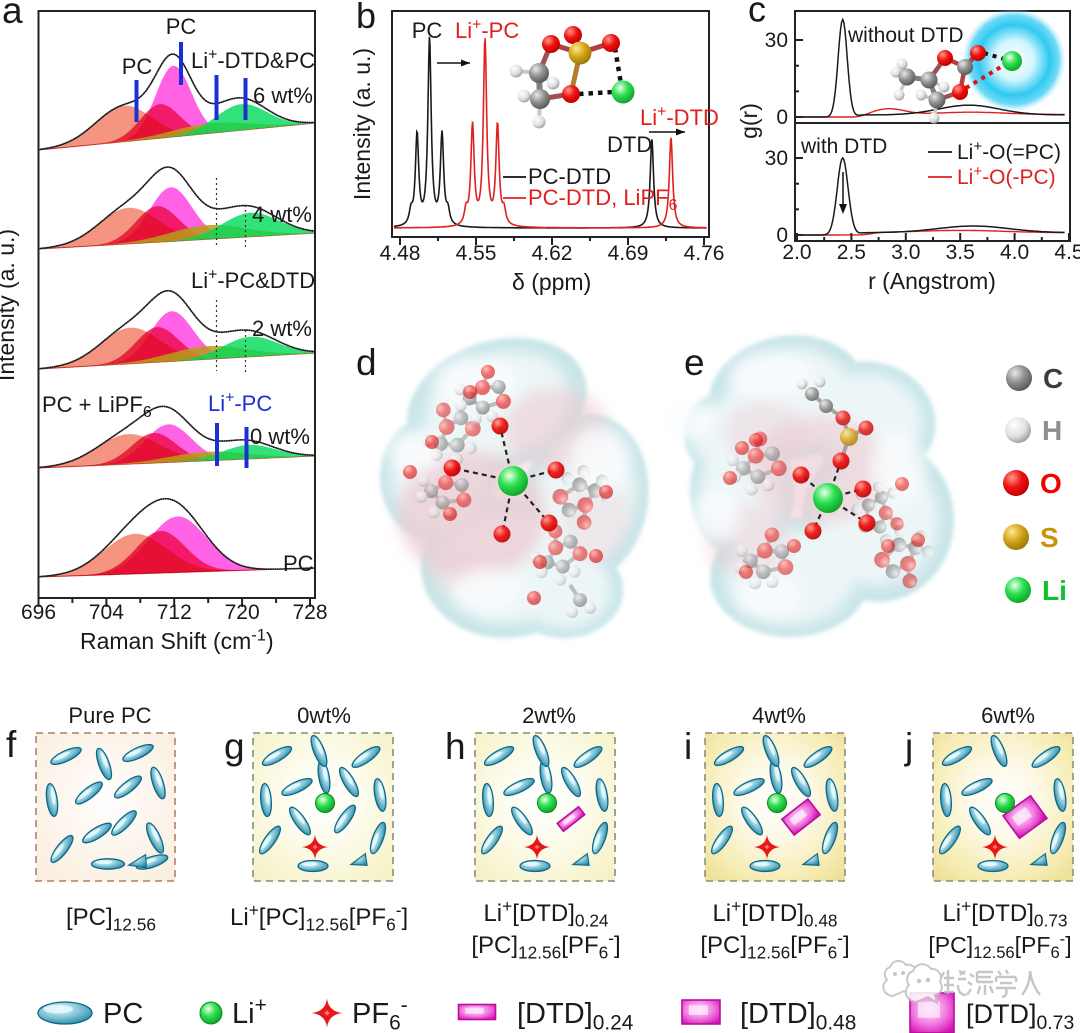 The width and height of the screenshot is (1080, 1033). What do you see at coordinates (1008, 715) in the screenshot?
I see `svg-text: 6wt%` at bounding box center [1008, 715].